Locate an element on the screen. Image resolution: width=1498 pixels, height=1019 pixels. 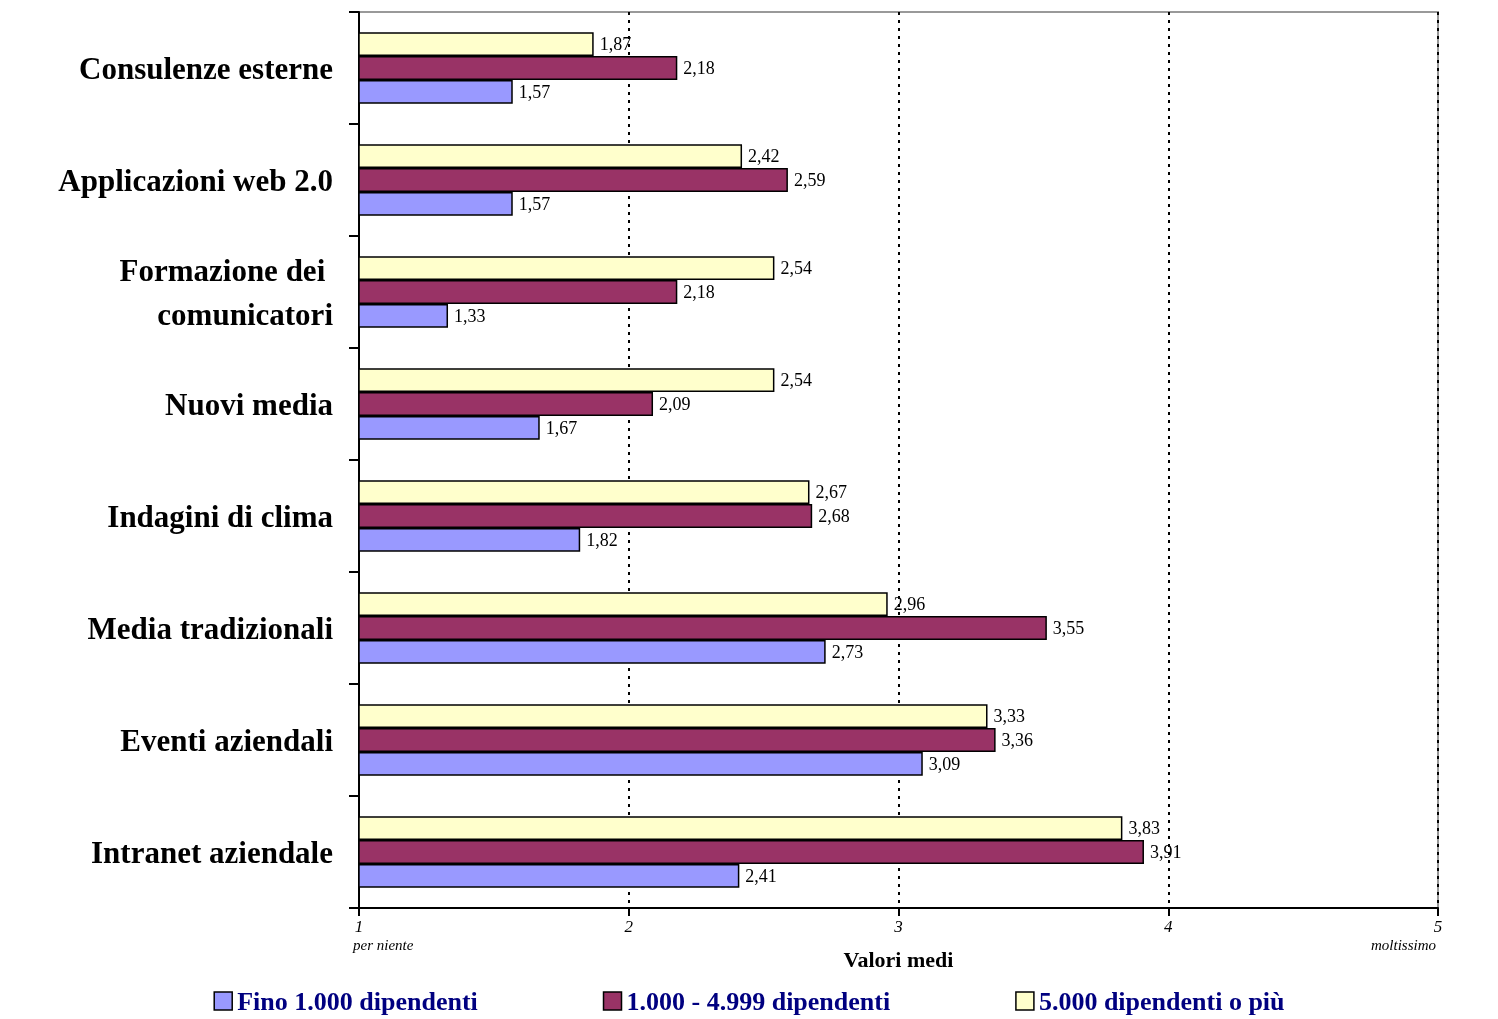
y-tick-label: Applicazioni web 2.0 is located at coordinates (195, 180).